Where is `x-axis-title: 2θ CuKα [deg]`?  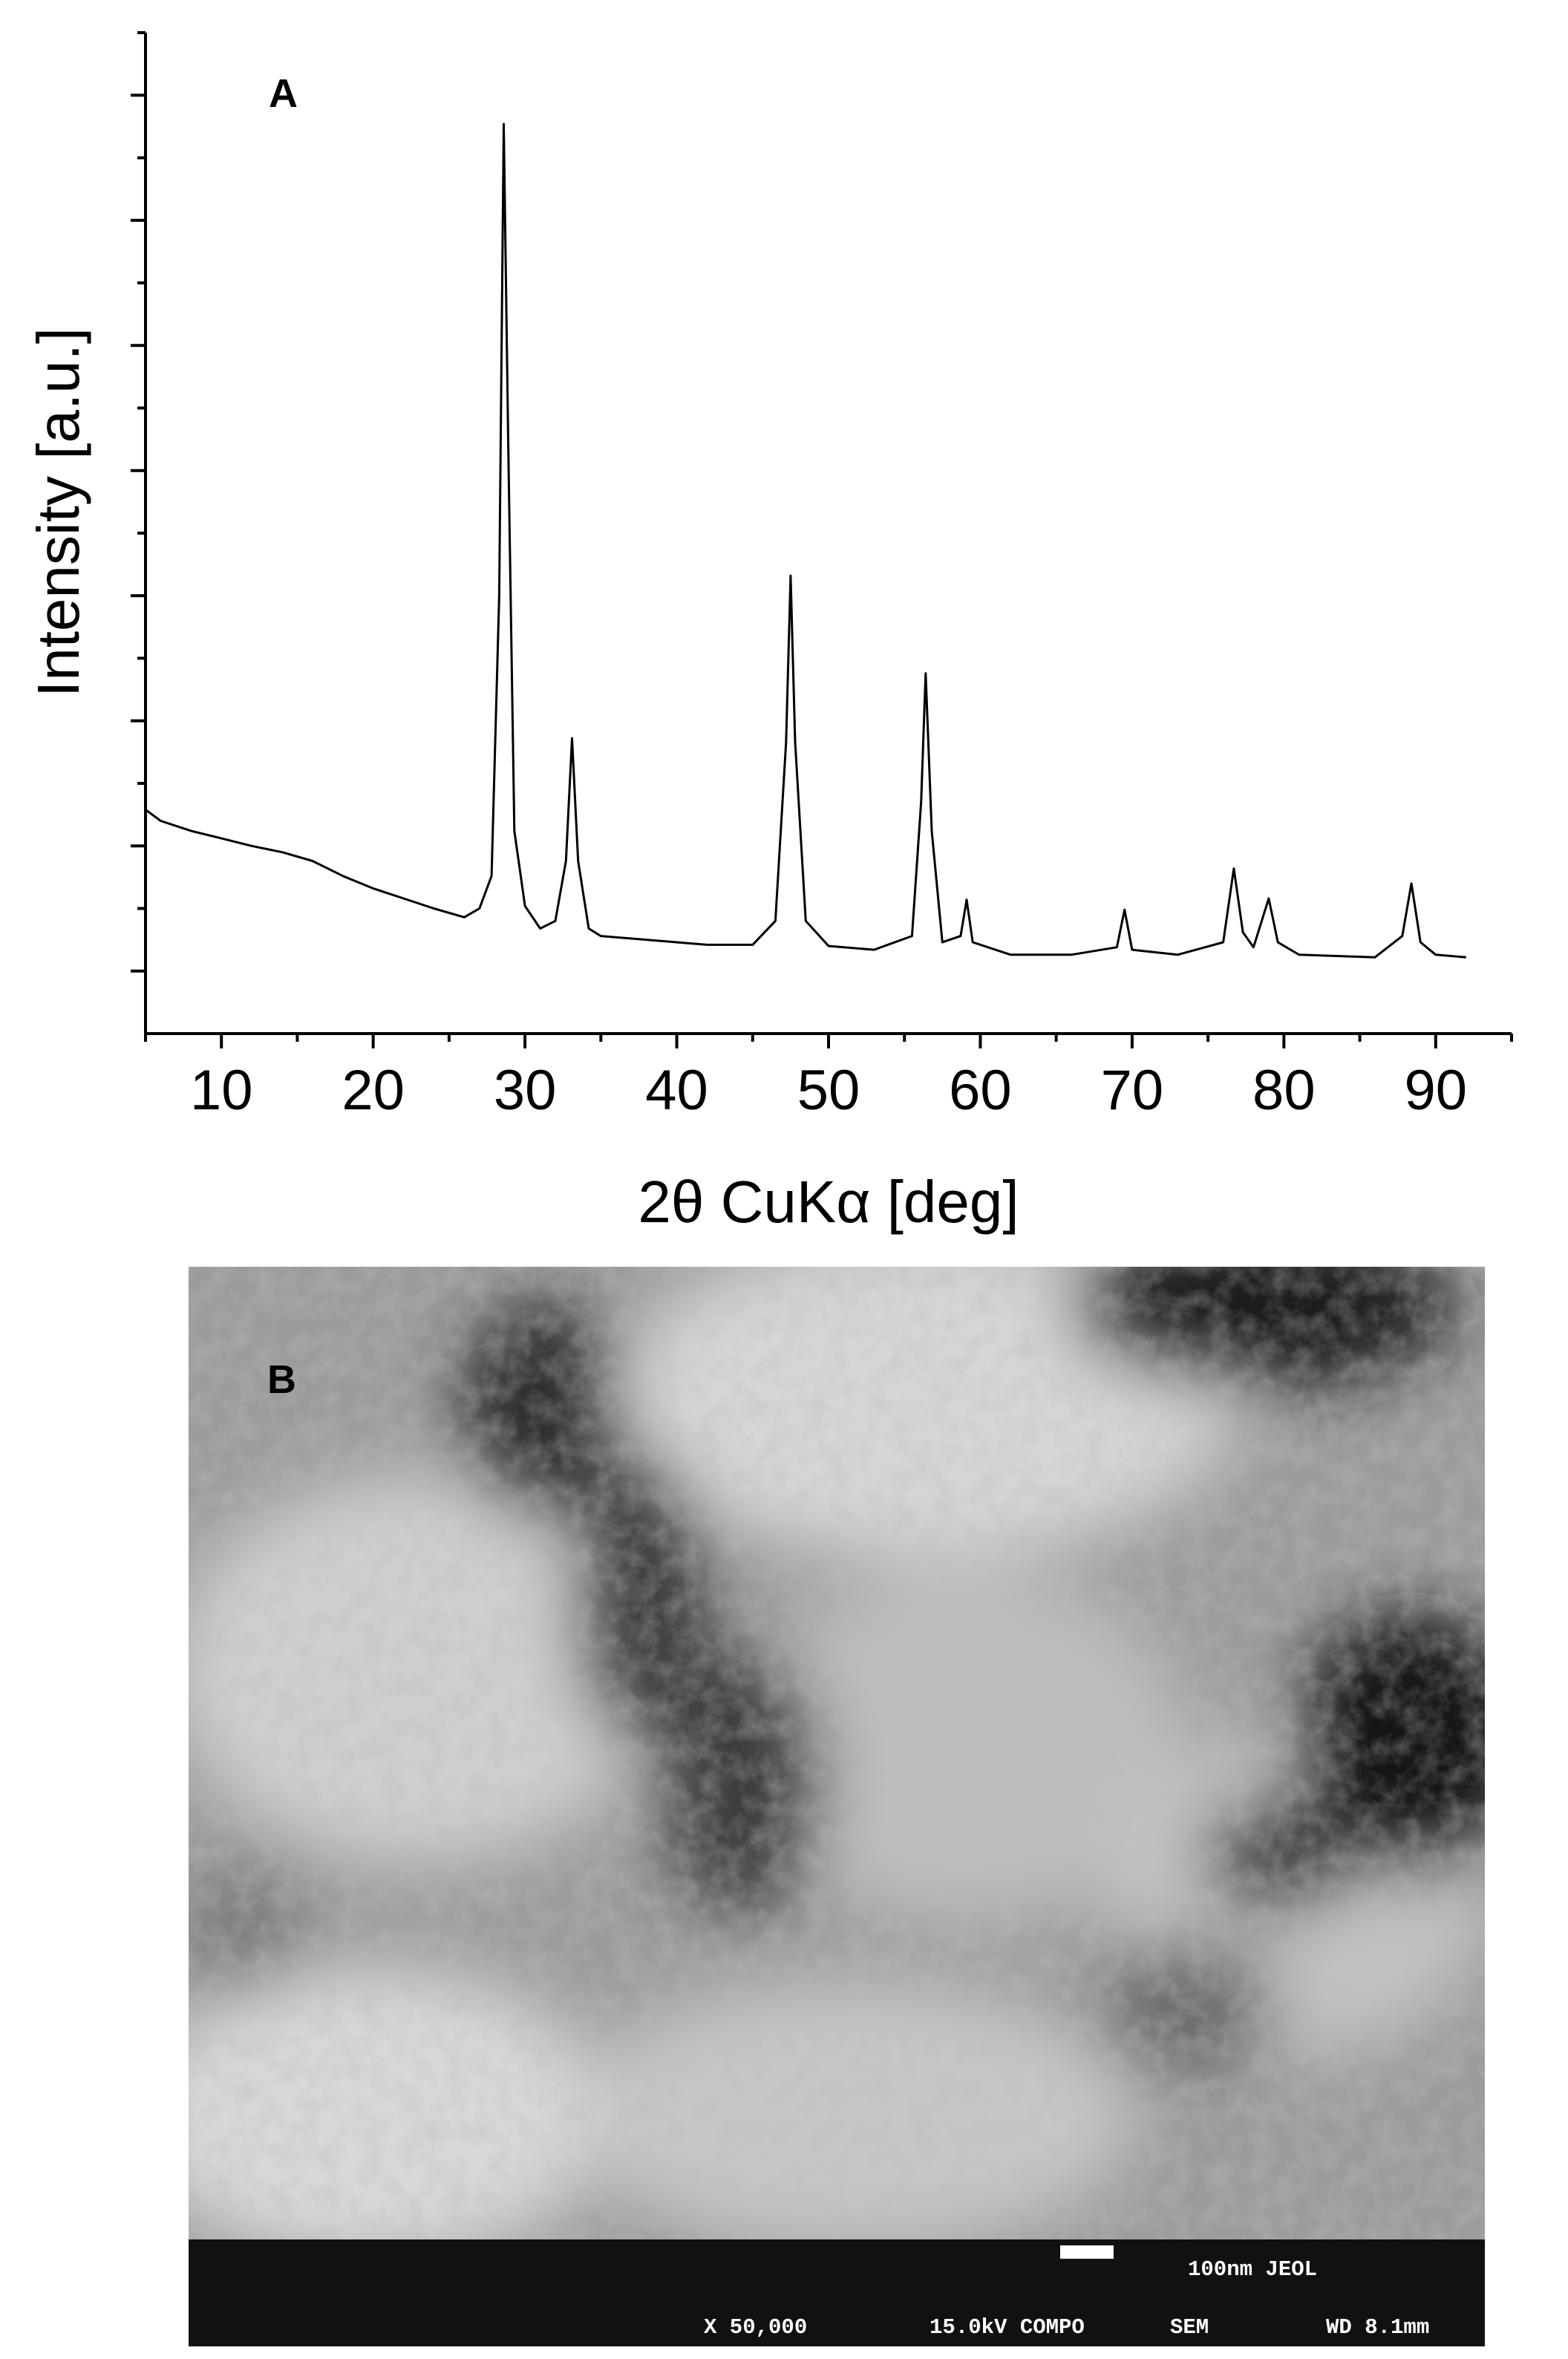
x-axis-title: 2θ CuKα [deg] is located at coordinates (828, 1202).